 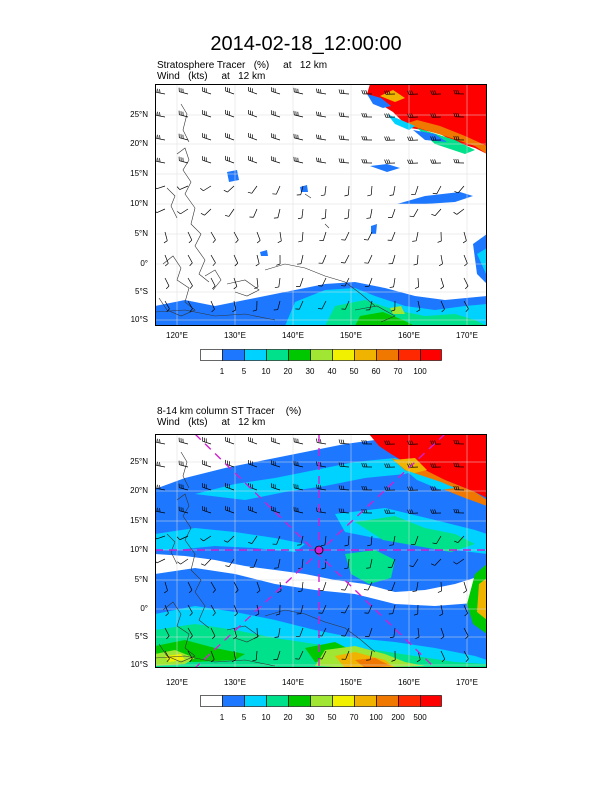 What do you see at coordinates (141, 579) in the screenshot?
I see `panel2-lat-label: 5°N` at bounding box center [141, 579].